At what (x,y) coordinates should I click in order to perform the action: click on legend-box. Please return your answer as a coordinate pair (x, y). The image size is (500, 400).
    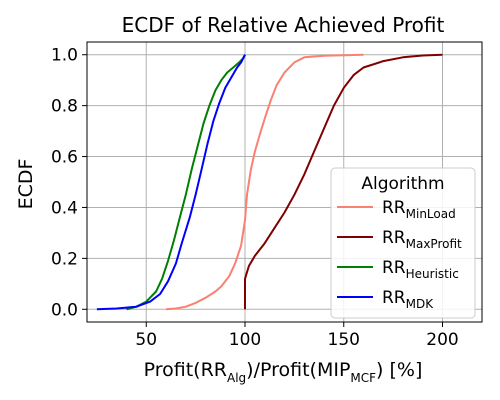
    Looking at the image, I should click on (403, 243).